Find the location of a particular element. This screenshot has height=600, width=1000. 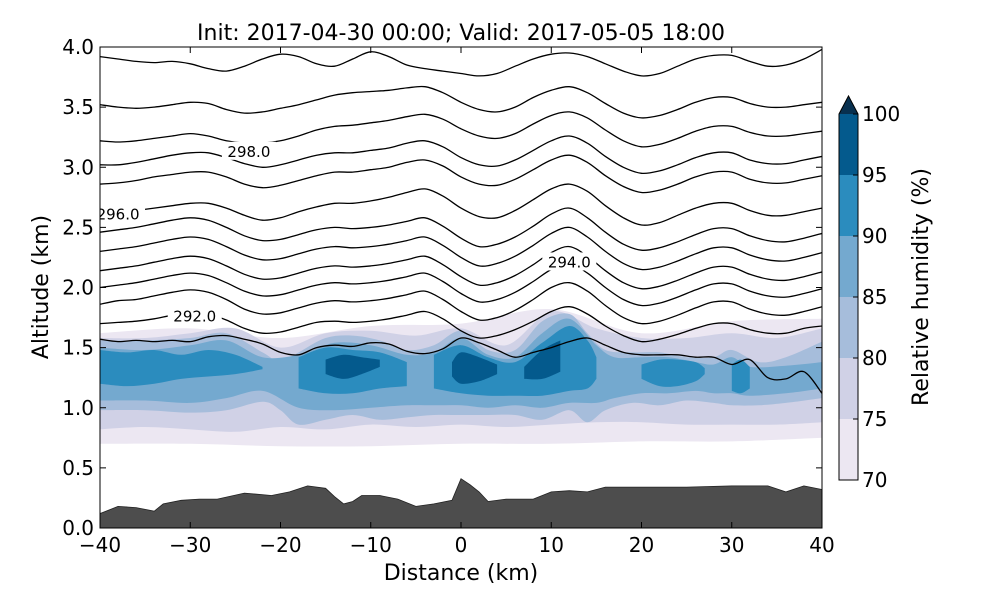

colorbar-label: Relative humidity (%) is located at coordinates (921, 287).